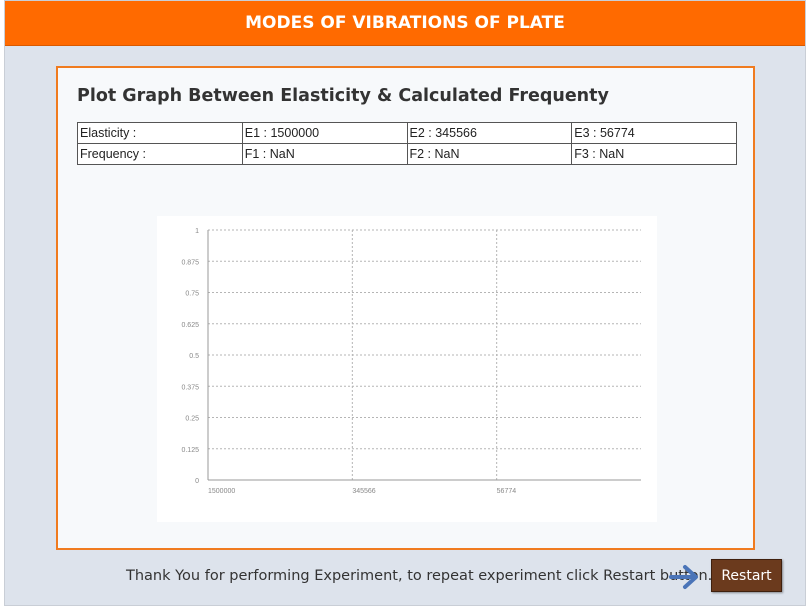  Describe the element at coordinates (746, 575) in the screenshot. I see `restart-button: Restart` at that location.